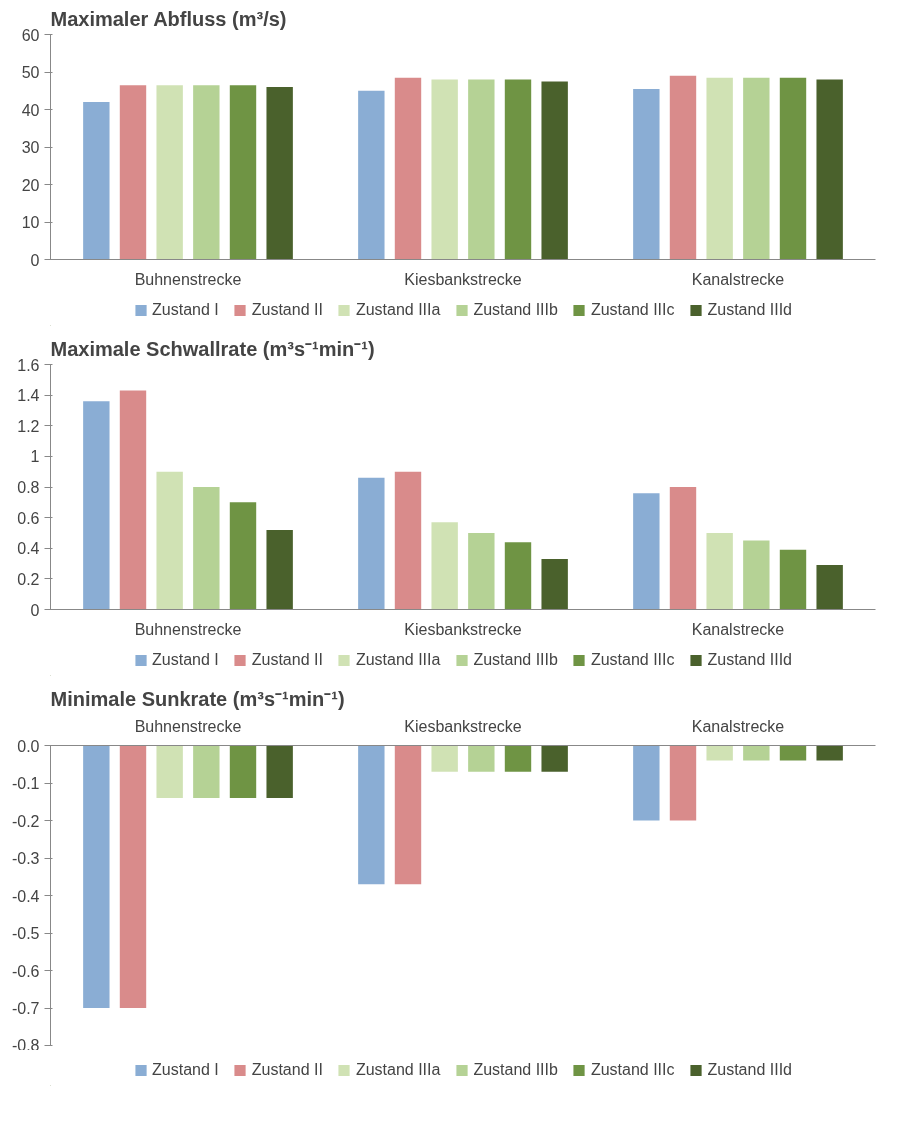  I want to click on y-tick-label: 60, so click(30, 35).